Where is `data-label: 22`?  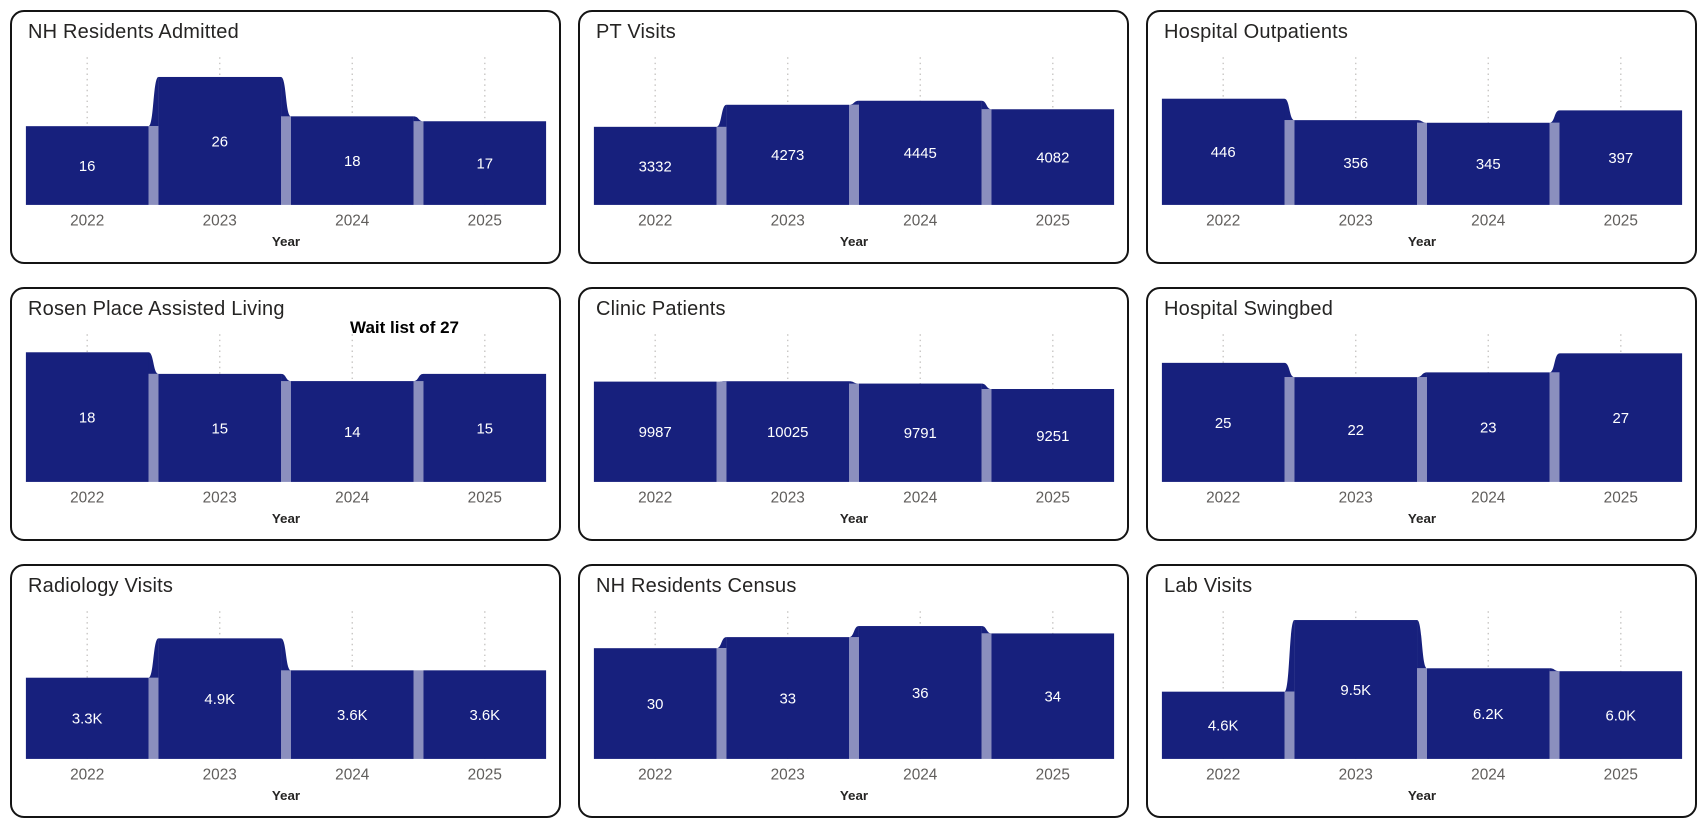 data-label: 22 is located at coordinates (1355, 431).